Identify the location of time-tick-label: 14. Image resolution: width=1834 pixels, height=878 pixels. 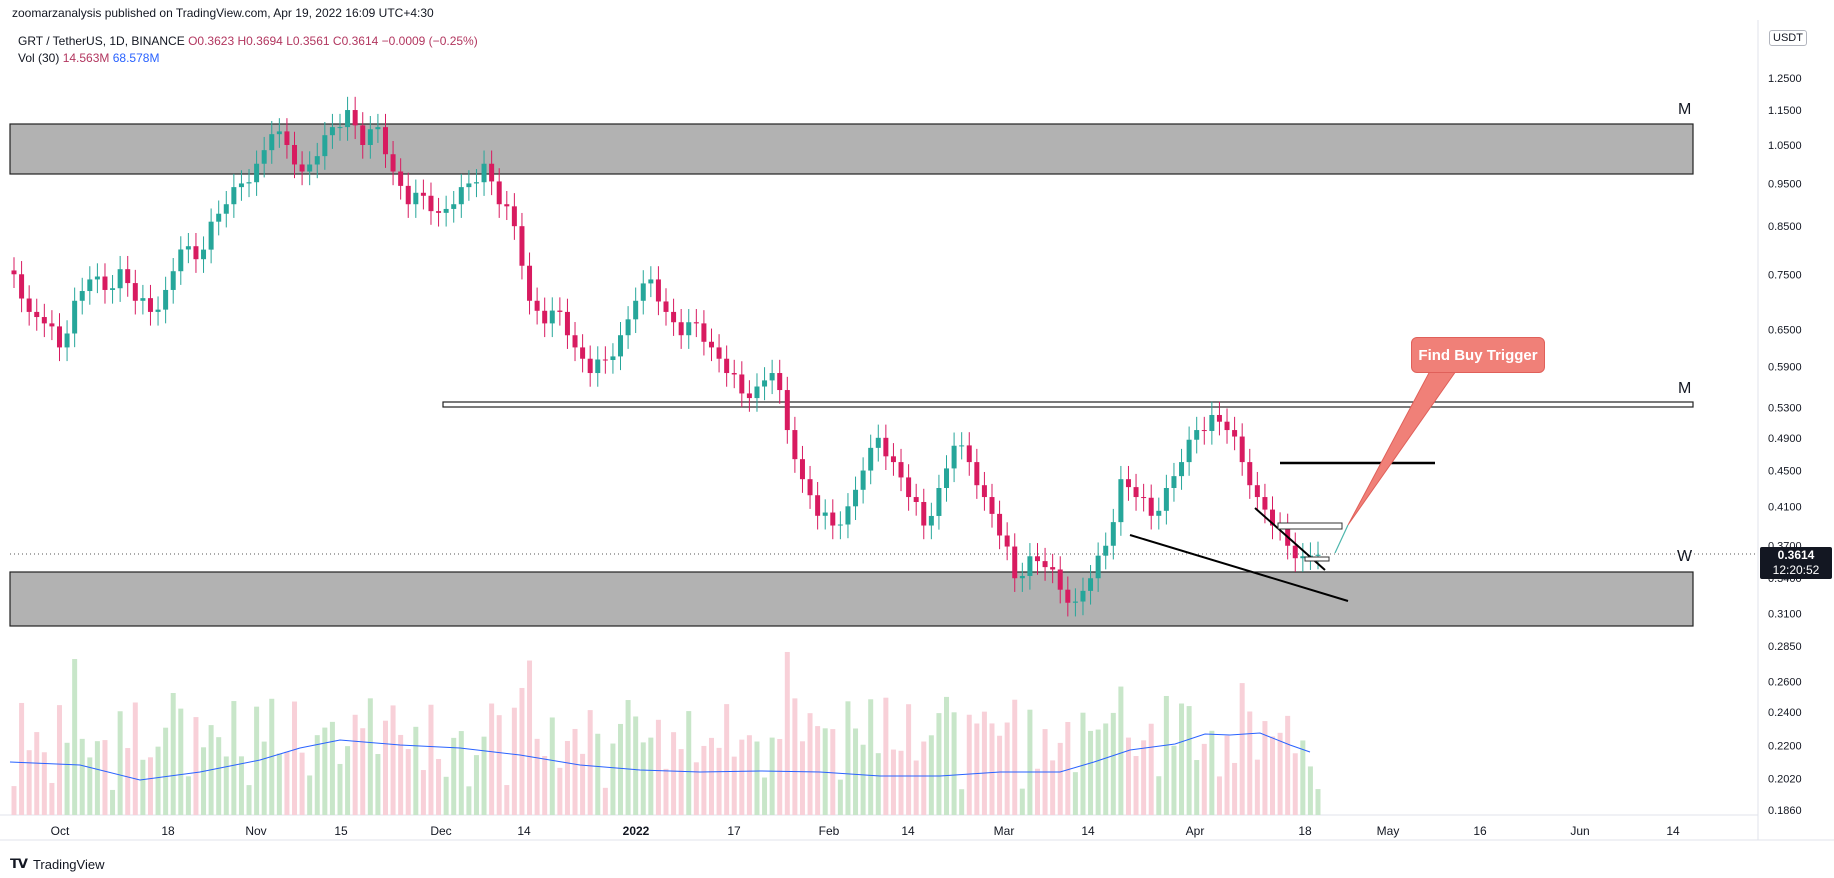
(1088, 831).